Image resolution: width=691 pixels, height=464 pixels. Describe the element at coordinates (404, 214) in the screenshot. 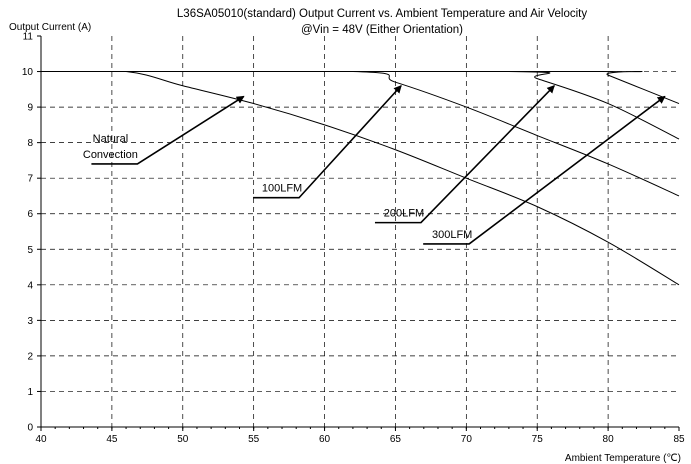

I see `annotation-label: 200LFM` at that location.